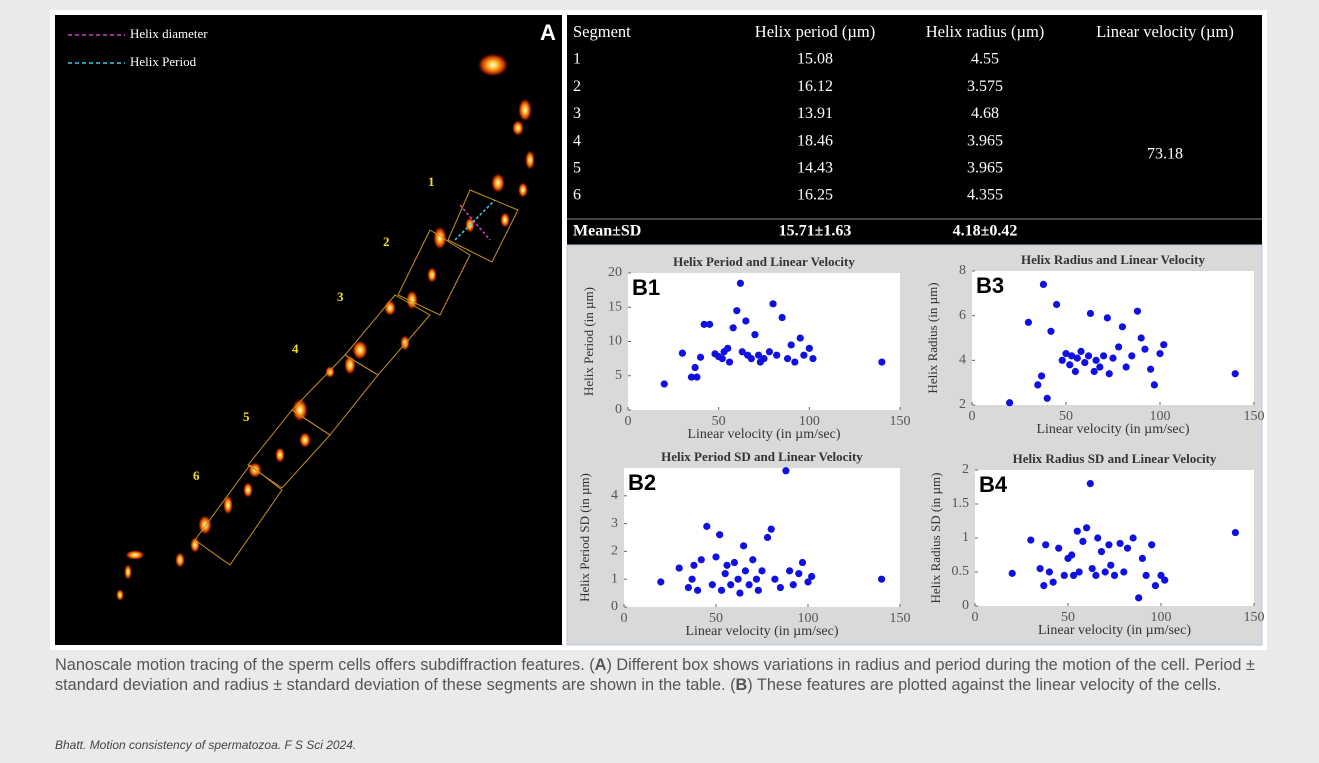  What do you see at coordinates (295, 348) in the screenshot?
I see `segment-label: 4` at bounding box center [295, 348].